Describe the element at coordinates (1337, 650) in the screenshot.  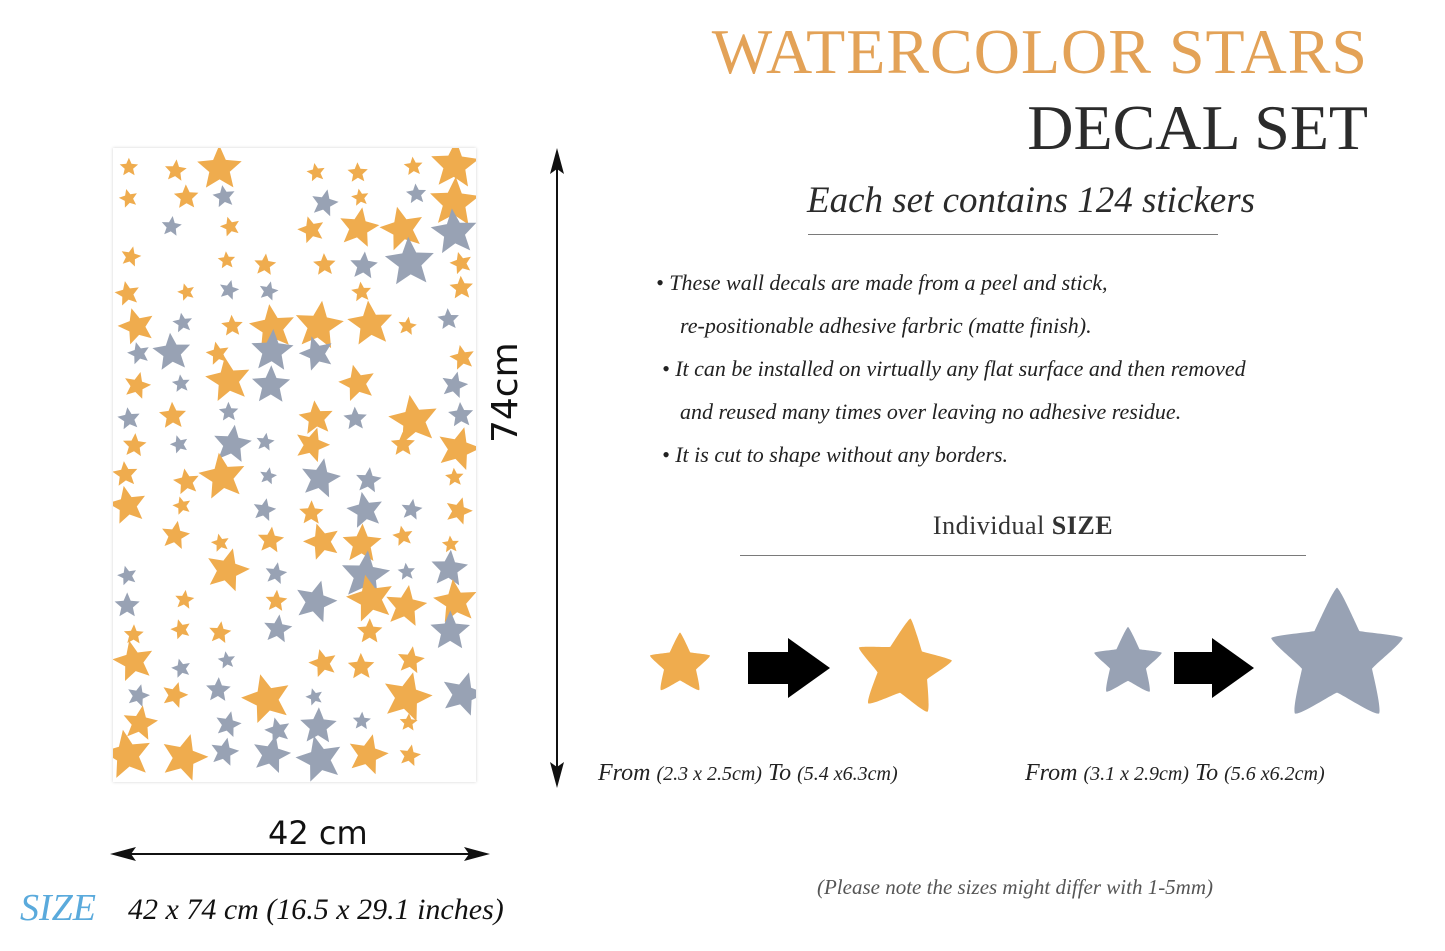
I see `large-grey-star-icon` at that location.